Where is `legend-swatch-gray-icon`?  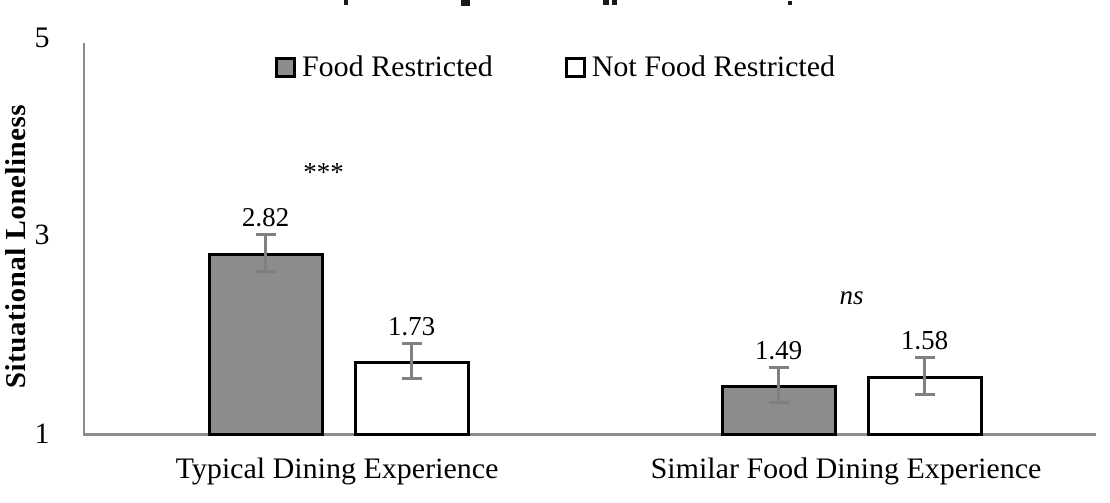
legend-swatch-gray-icon is located at coordinates (285, 67).